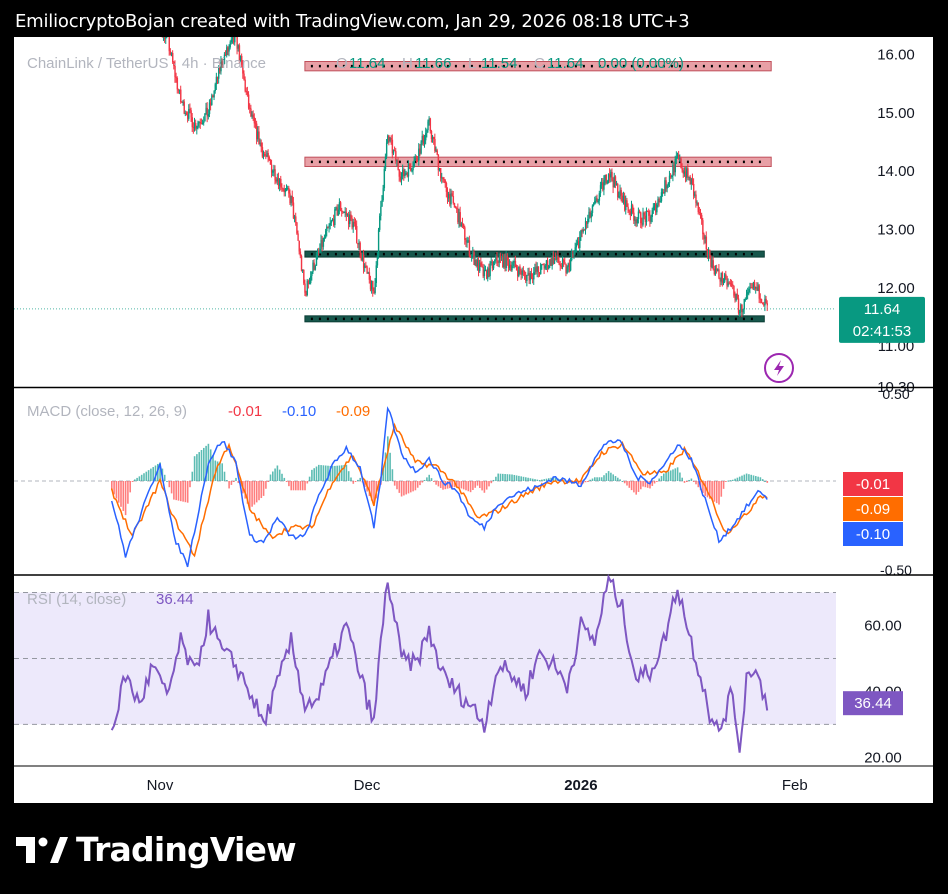 The height and width of the screenshot is (894, 948). Describe the element at coordinates (882, 319) in the screenshot. I see `last-price-label: 11.64 02:41:53` at that location.